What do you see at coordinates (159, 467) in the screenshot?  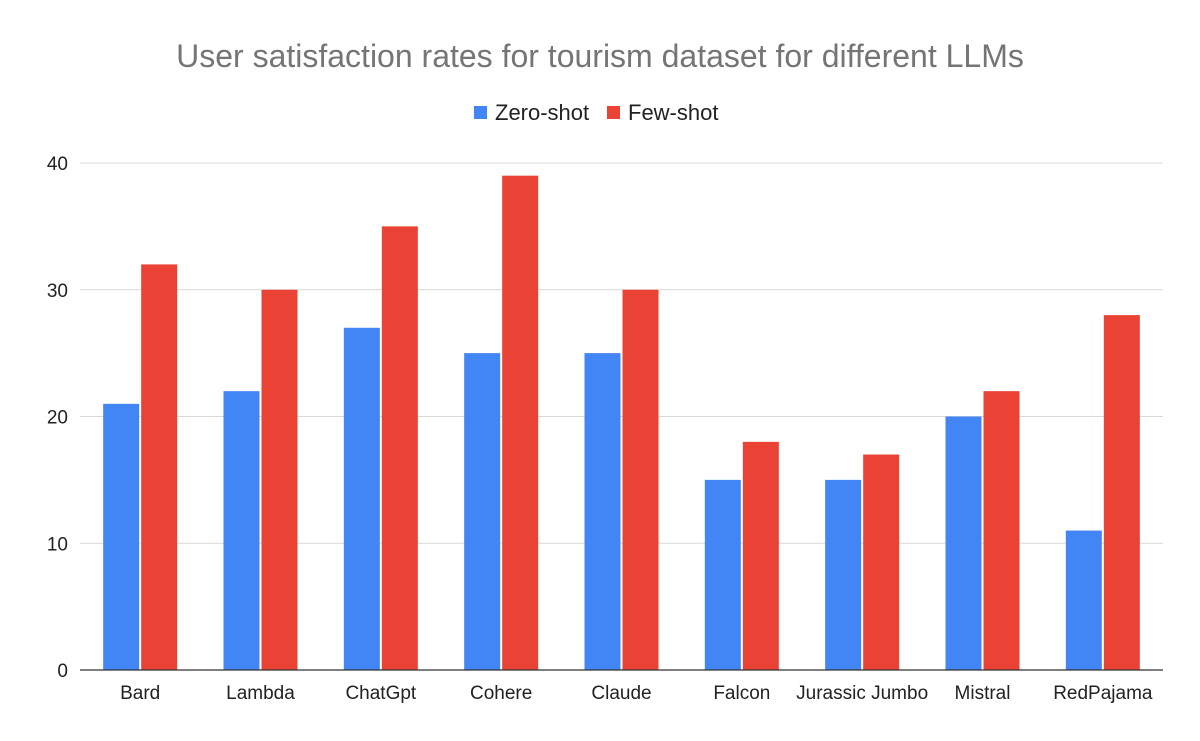 I see `bar-few-shot-bard` at bounding box center [159, 467].